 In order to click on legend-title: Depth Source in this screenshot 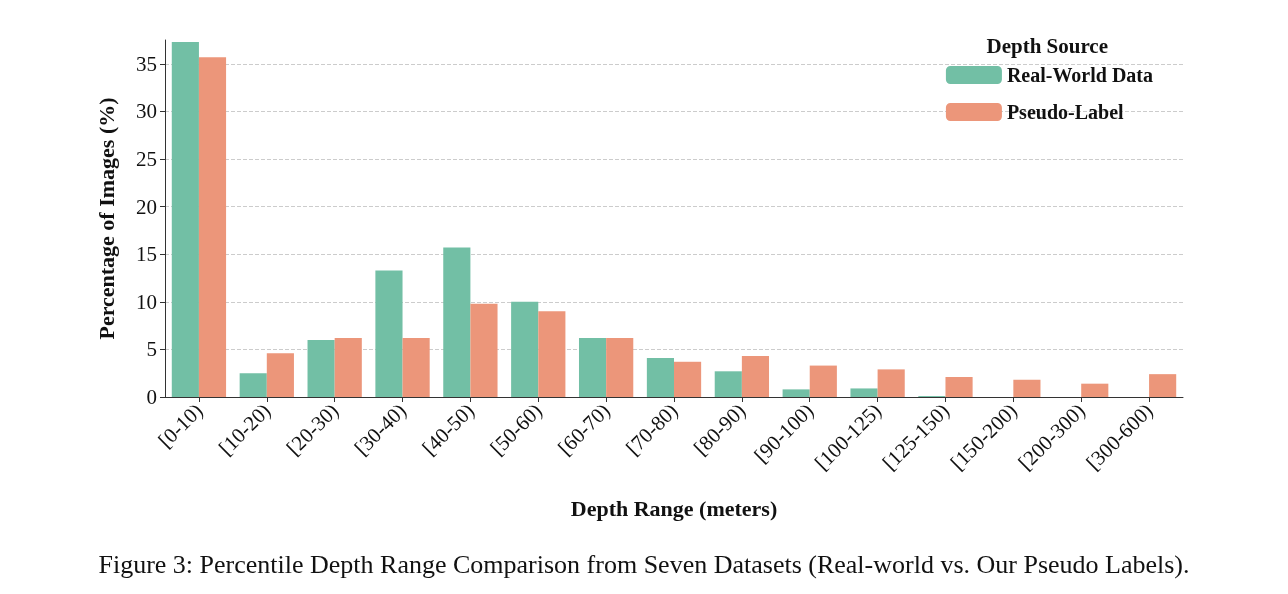, I will do `click(1047, 45)`.